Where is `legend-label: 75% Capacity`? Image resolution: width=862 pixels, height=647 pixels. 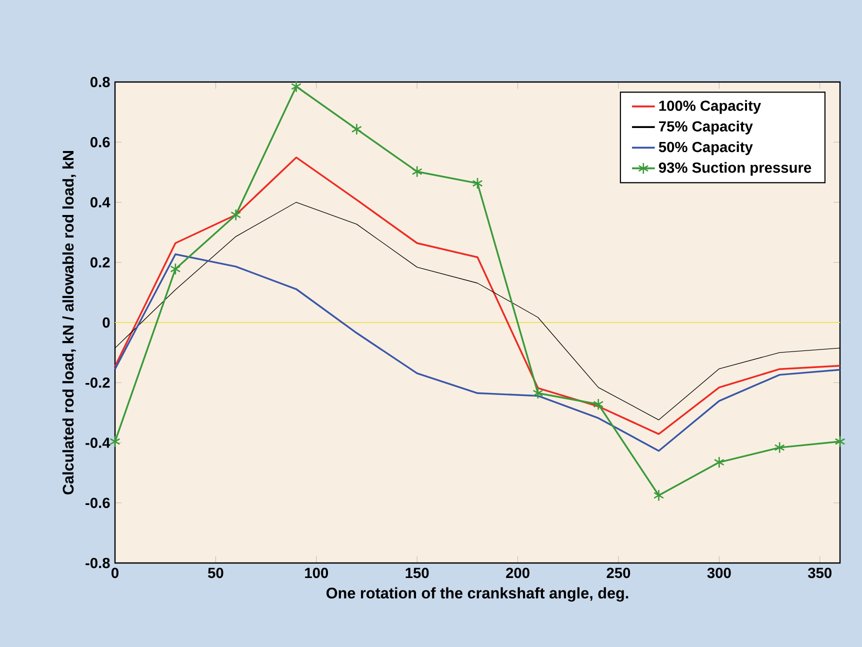
legend-label: 75% Capacity is located at coordinates (706, 127).